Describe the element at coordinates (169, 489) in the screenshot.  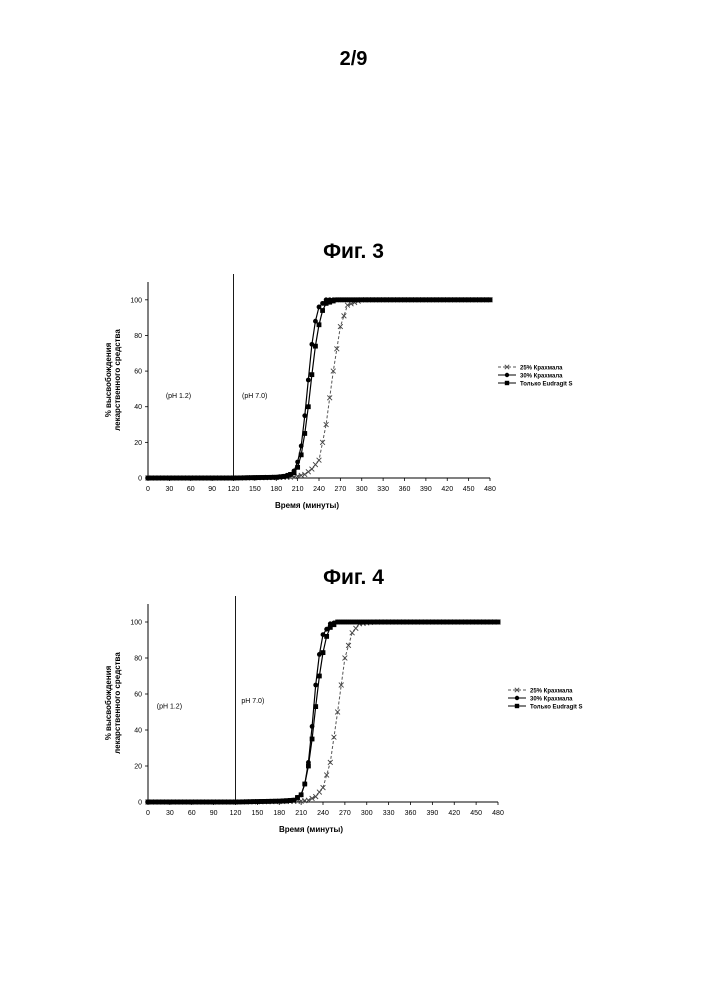
I see `x-tick-label: 30` at that location.